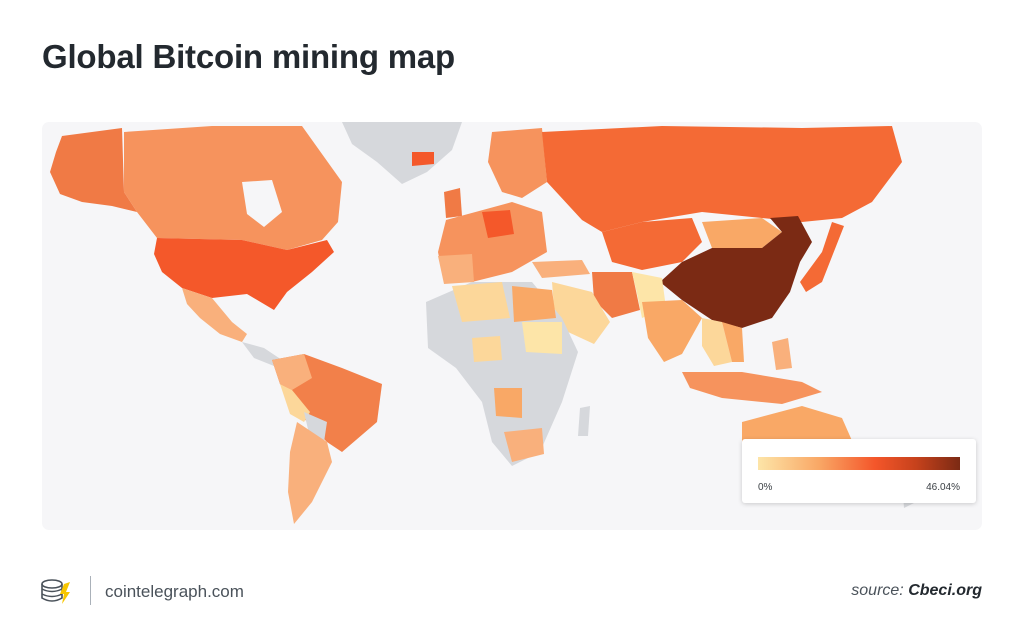  I want to click on region-philippines, so click(782, 354).